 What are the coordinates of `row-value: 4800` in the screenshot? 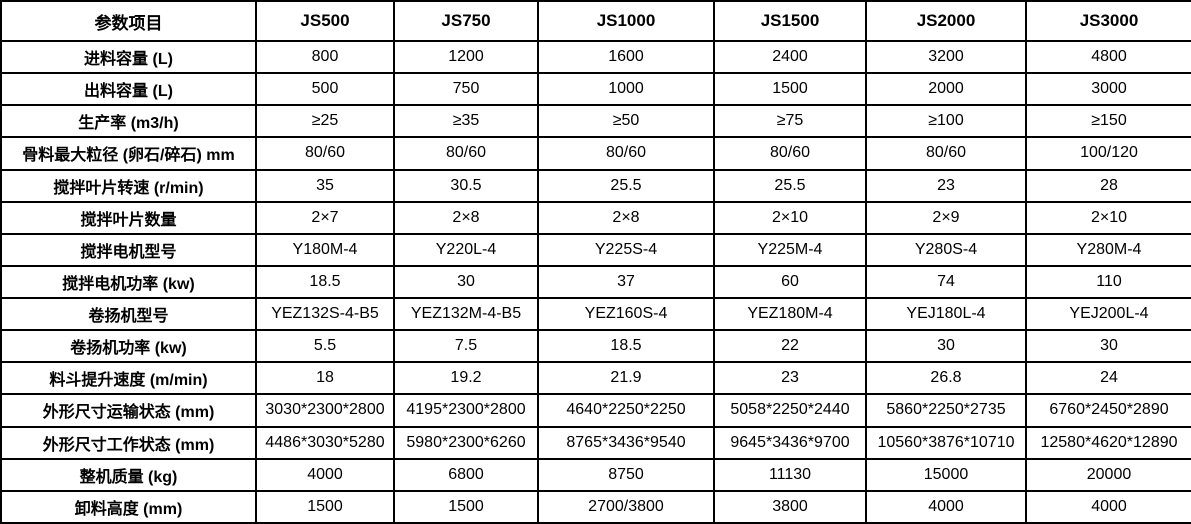 It's located at (1108, 57).